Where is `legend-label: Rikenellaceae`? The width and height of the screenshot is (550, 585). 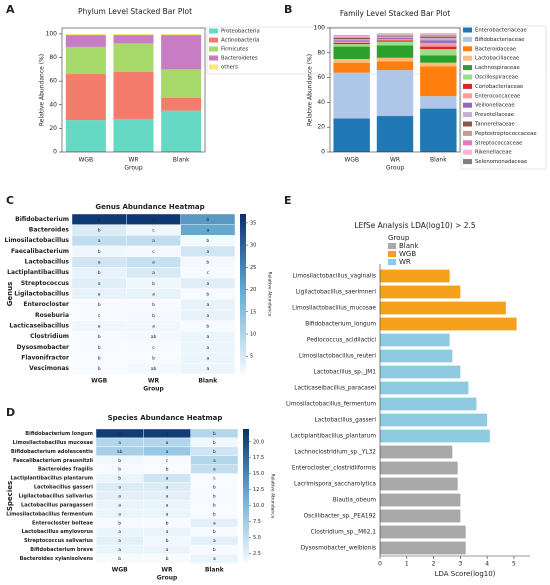
legend-label: Rikenellaceae is located at coordinates (493, 153).